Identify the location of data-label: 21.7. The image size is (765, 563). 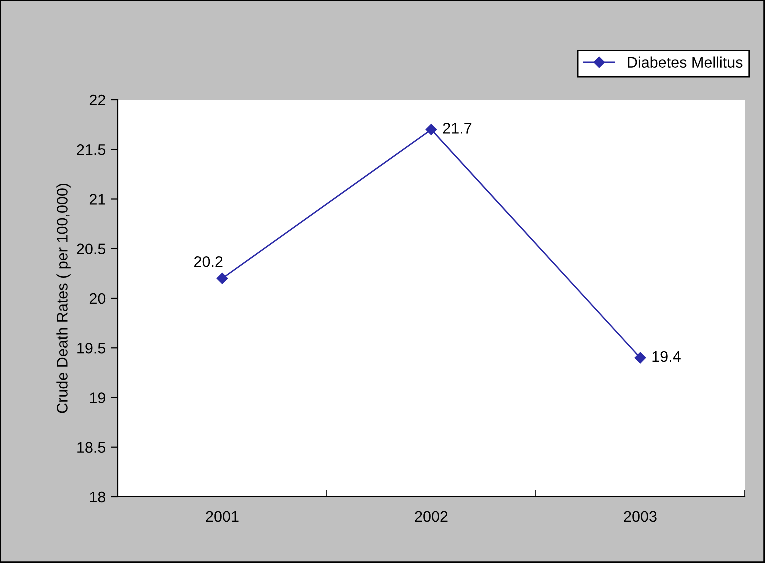
(457, 128).